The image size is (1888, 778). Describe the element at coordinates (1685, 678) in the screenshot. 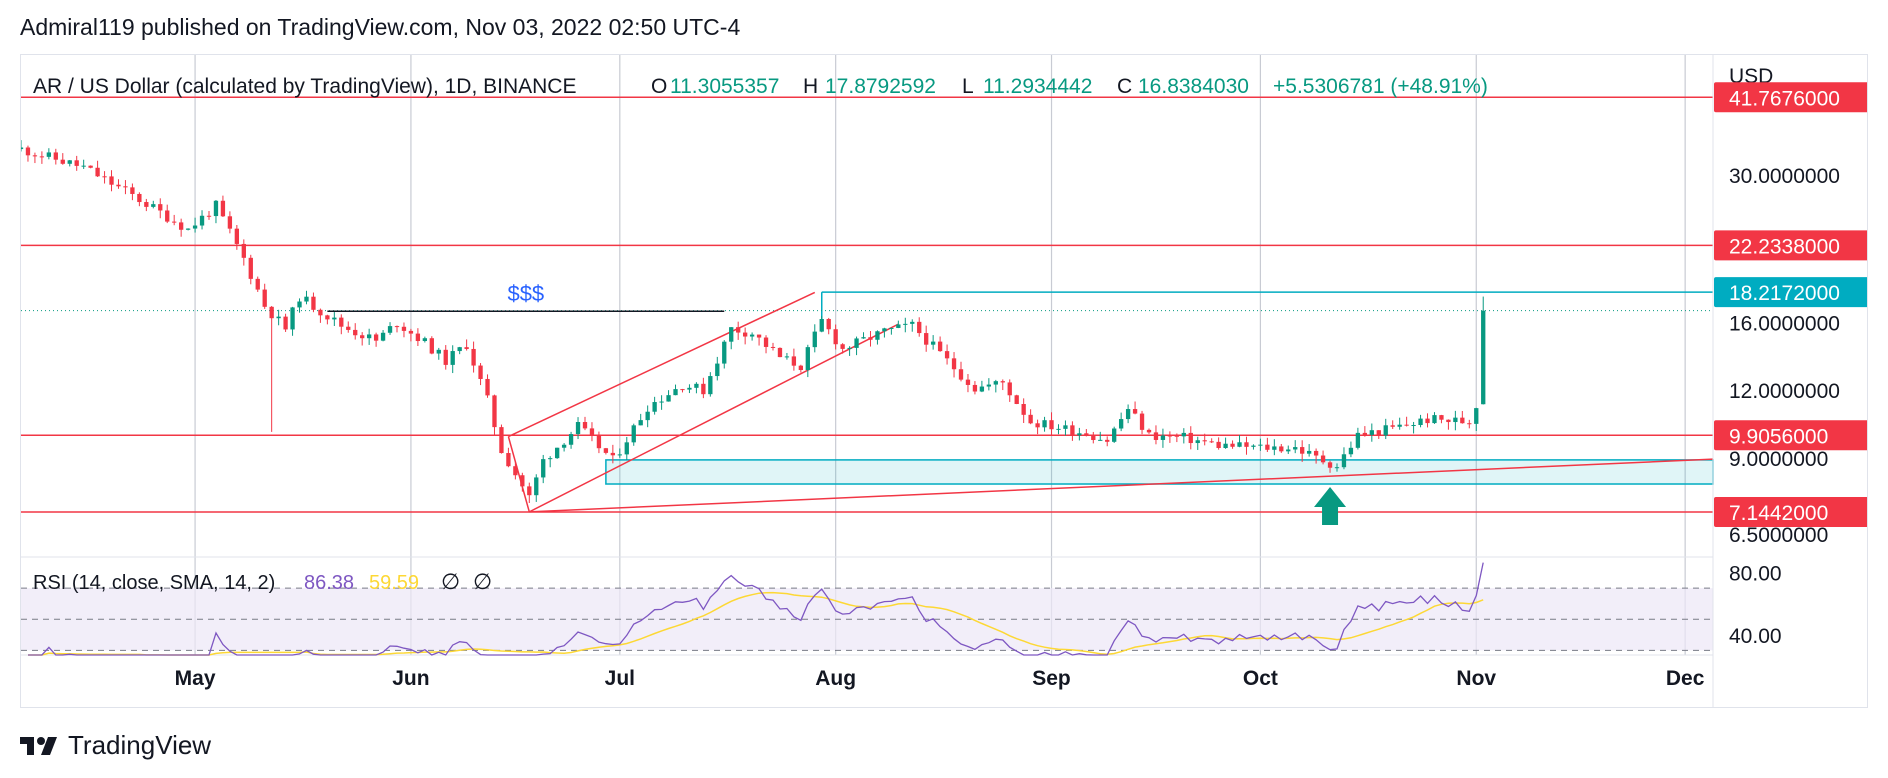

I see `time-tick-label: Dec` at that location.